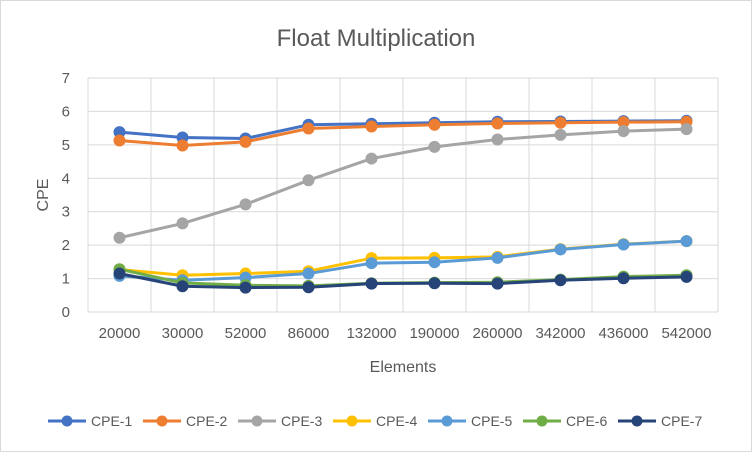  Describe the element at coordinates (185, 421) in the screenshot. I see `legend-item: CPE-2` at that location.